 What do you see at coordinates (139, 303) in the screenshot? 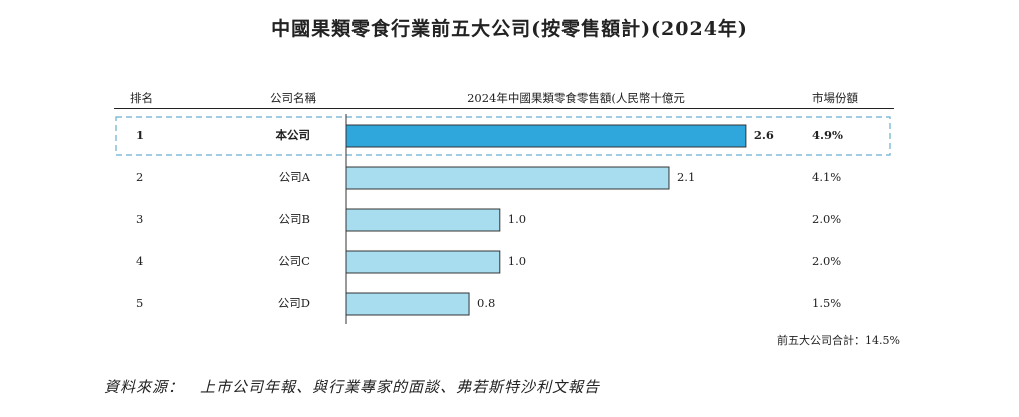
I see `rank-label: 5` at bounding box center [139, 303].